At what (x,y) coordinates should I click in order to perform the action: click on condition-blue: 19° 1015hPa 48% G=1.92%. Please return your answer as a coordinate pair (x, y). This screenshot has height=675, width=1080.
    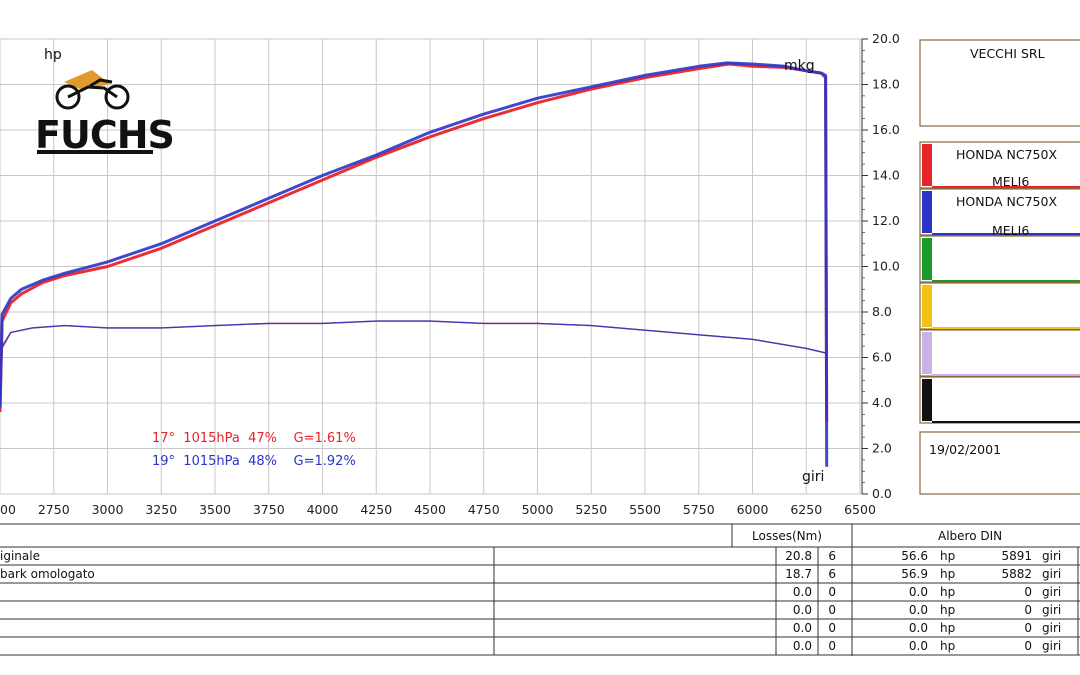
    Looking at the image, I should click on (254, 461).